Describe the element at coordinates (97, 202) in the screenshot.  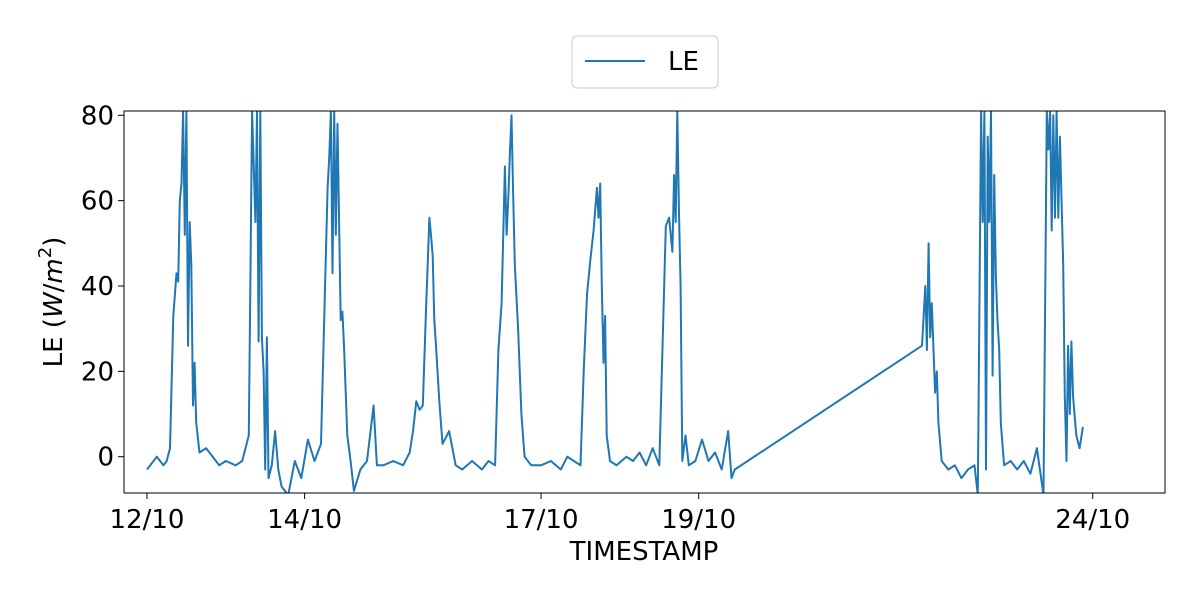
I see `y-tick-label: 60` at that location.